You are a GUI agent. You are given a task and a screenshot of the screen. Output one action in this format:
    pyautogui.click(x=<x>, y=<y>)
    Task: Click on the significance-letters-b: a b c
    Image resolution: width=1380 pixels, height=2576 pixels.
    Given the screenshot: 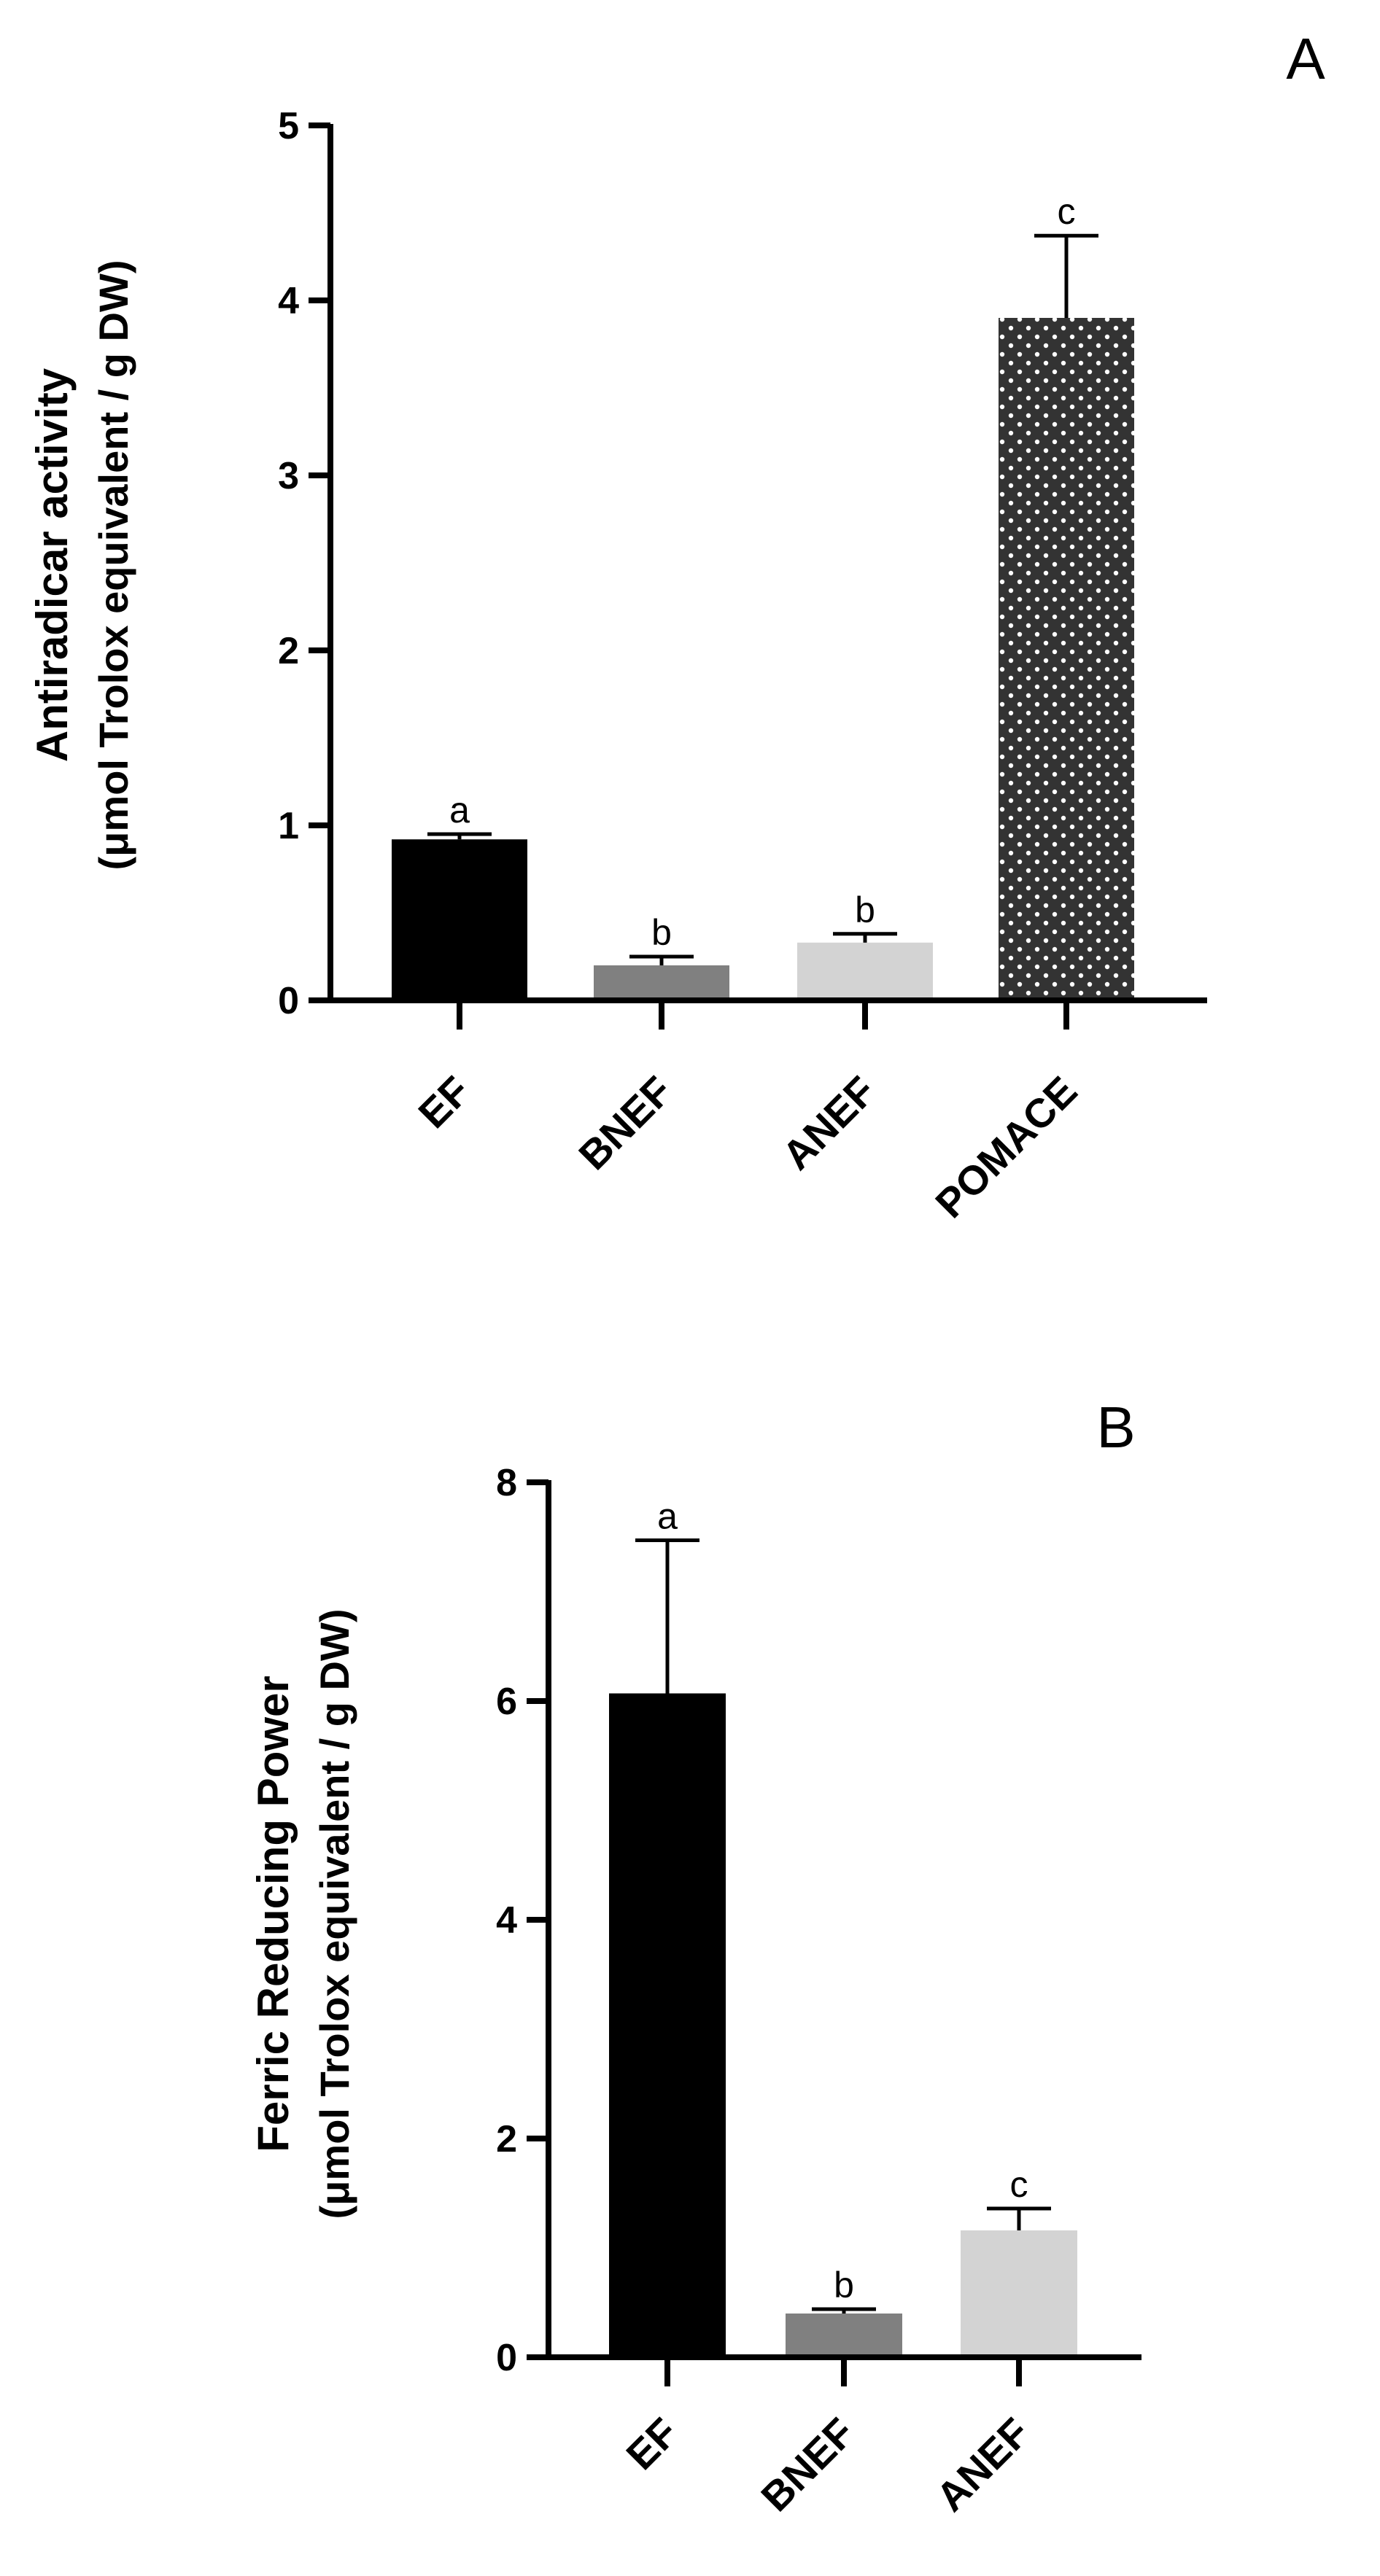 What is the action you would take?
    pyautogui.click(x=842, y=1901)
    